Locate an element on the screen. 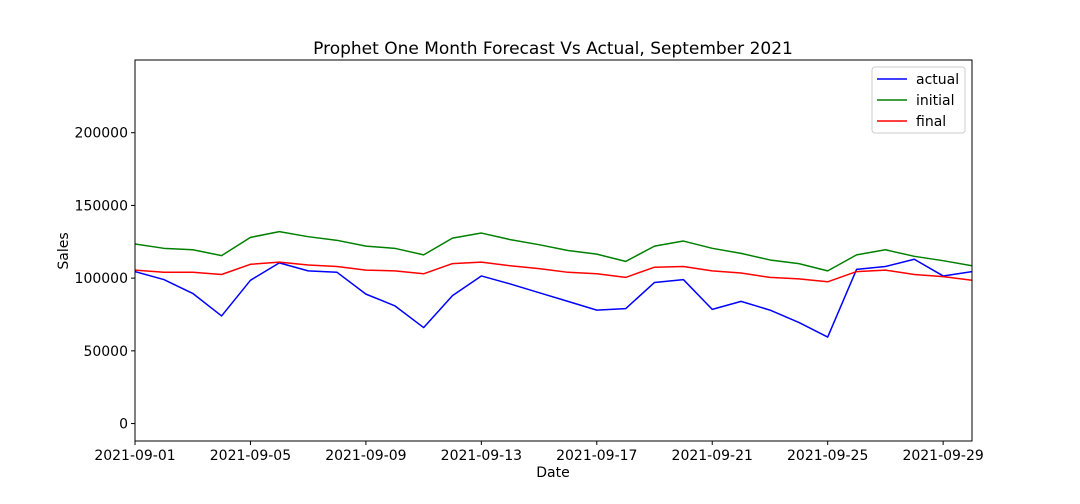 This screenshot has width=1080, height=504. x-axis-label: Date is located at coordinates (552, 473).